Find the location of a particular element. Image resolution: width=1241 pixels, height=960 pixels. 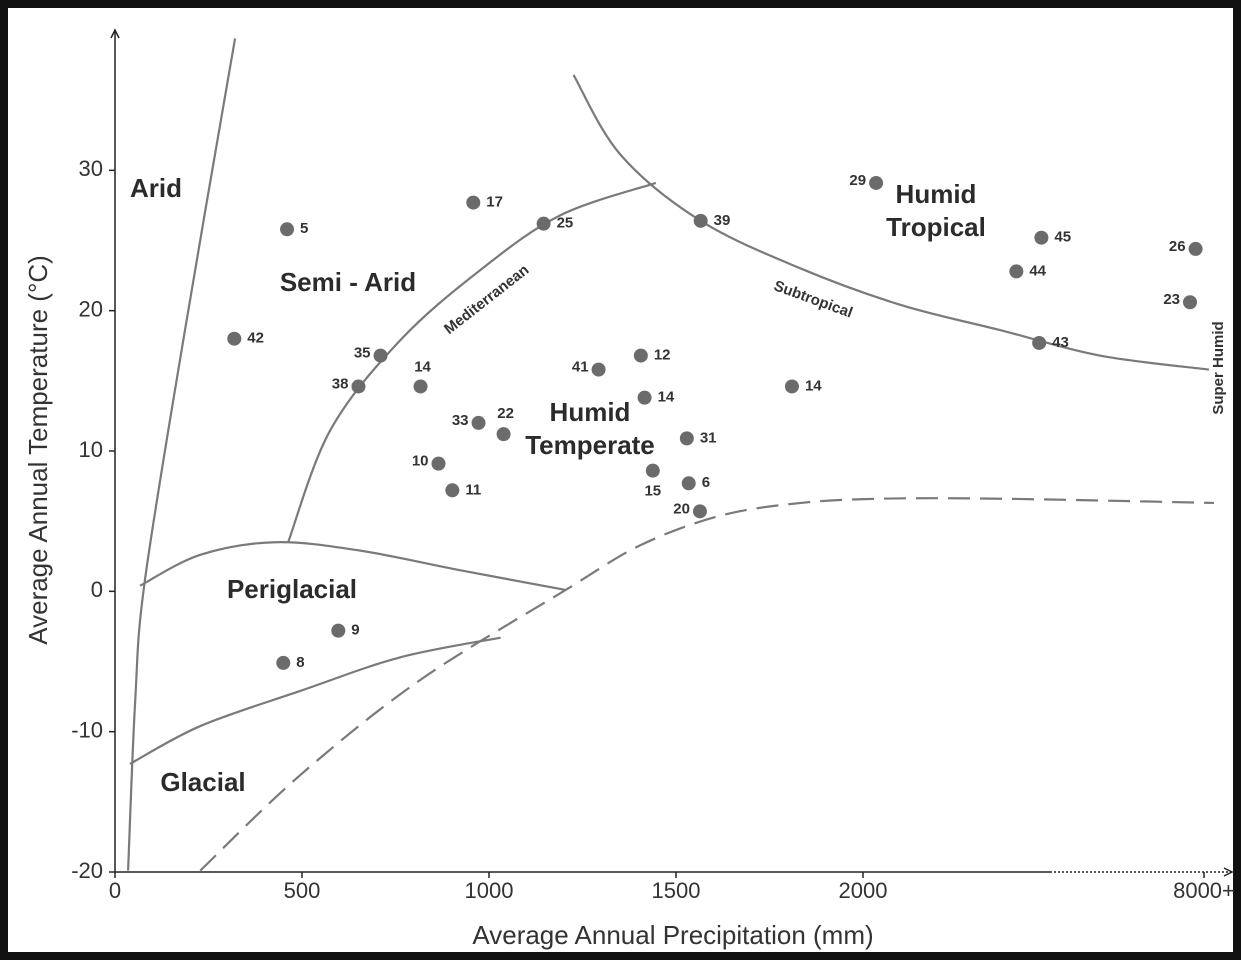

point-label: 45 is located at coordinates (1062, 237).